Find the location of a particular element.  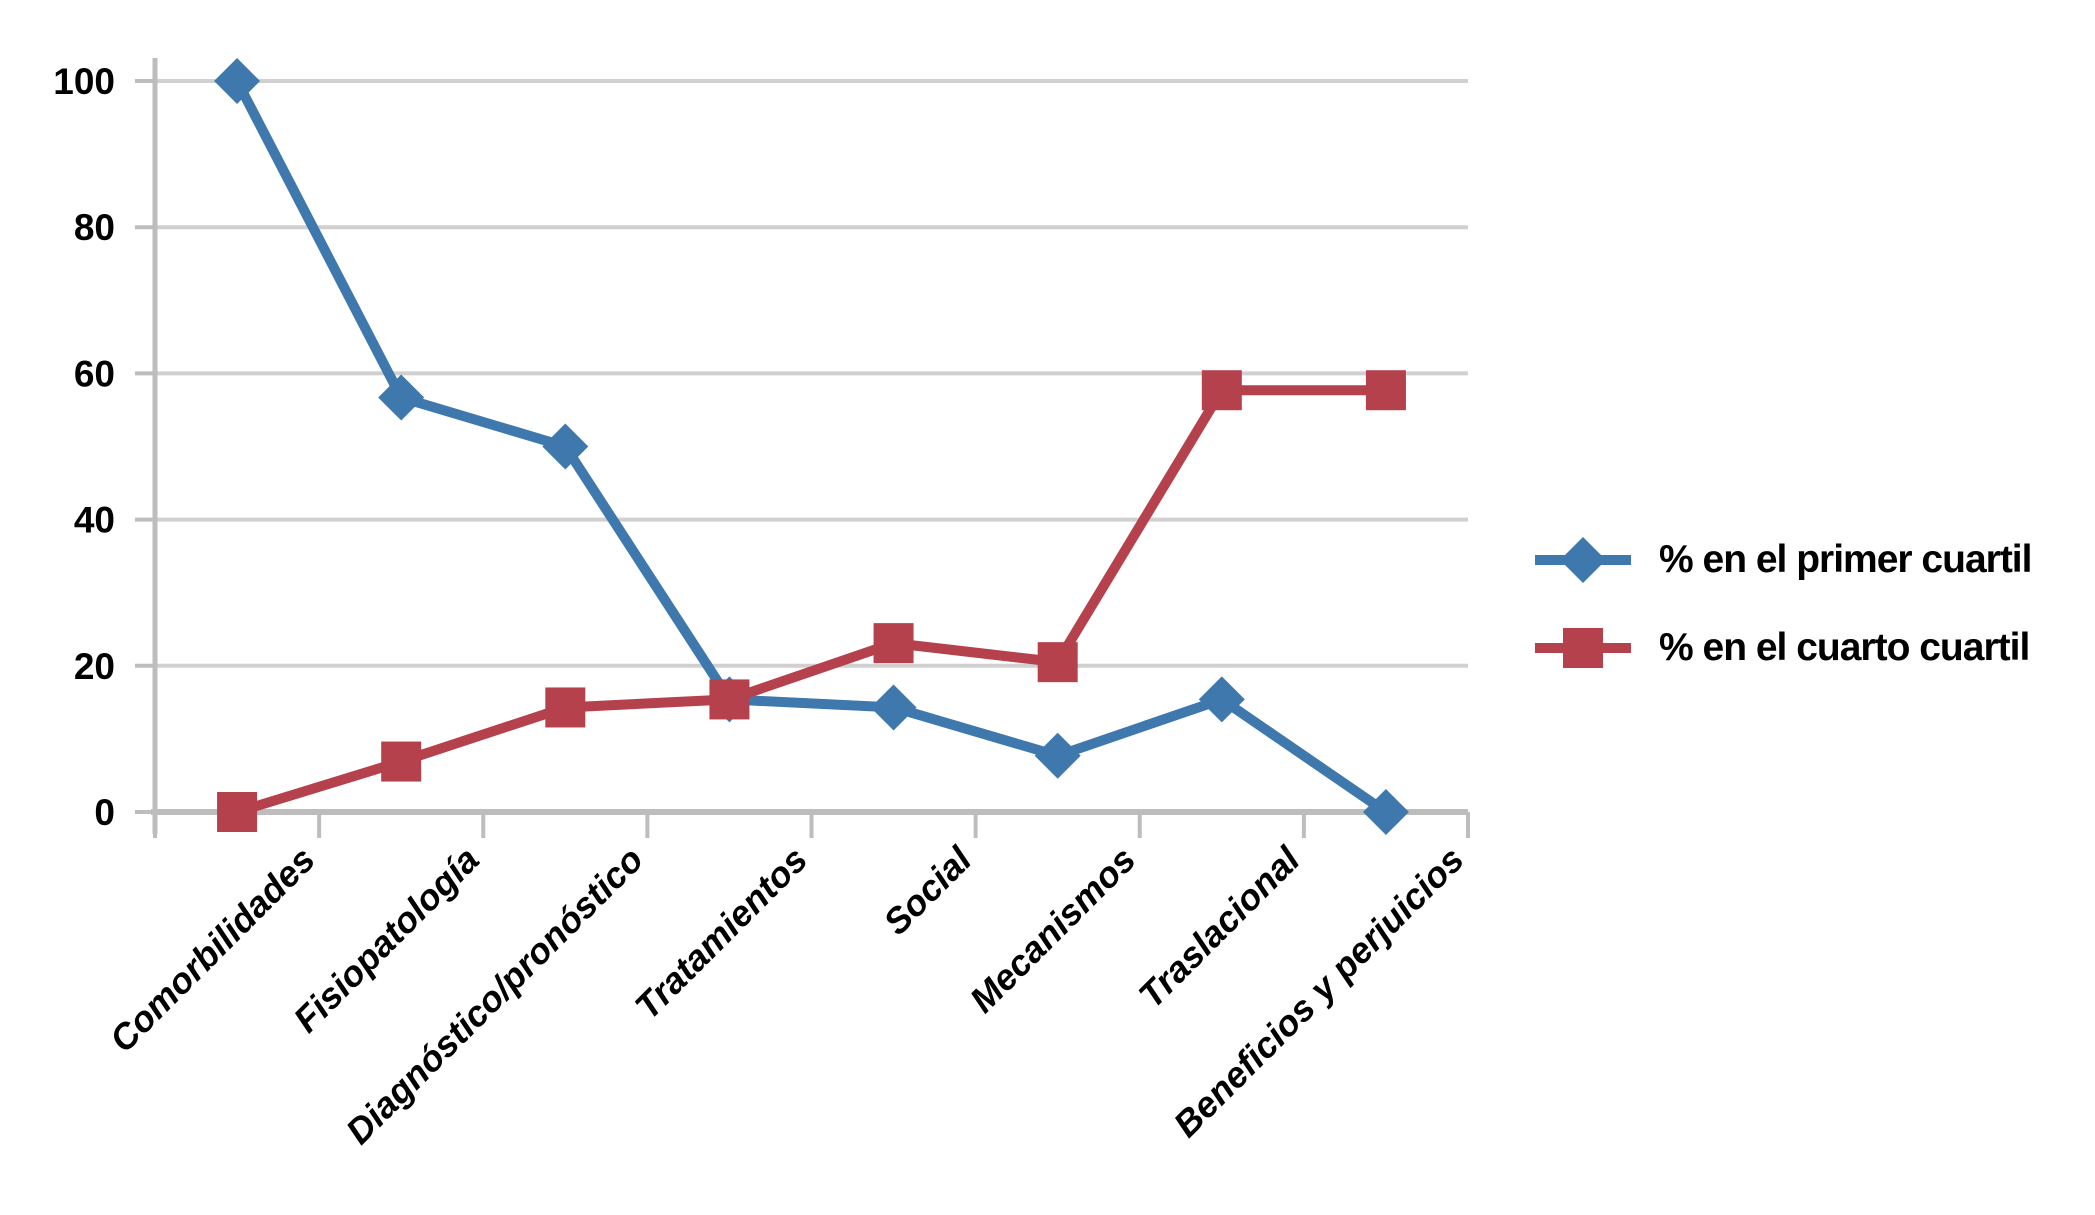

legend-marker-primer-cuartil is located at coordinates (1583, 560).